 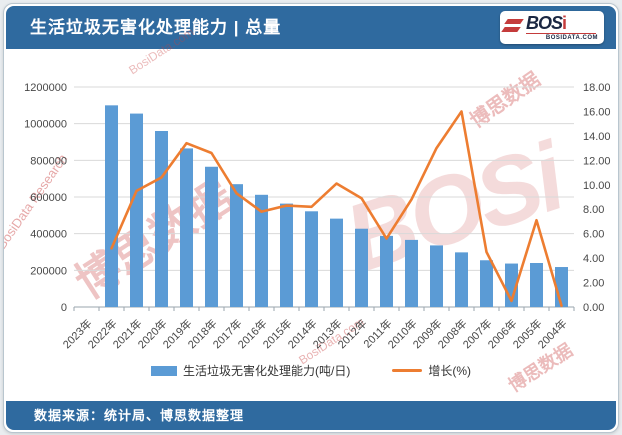 I want to click on svg-text: 8.00, so click(x=593, y=210).